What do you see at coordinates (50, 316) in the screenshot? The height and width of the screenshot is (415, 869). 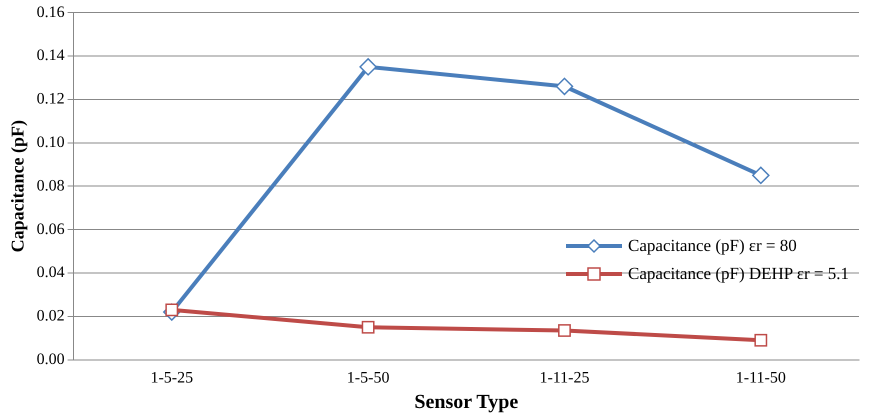 I see `y-tick-label: 0.02` at bounding box center [50, 316].